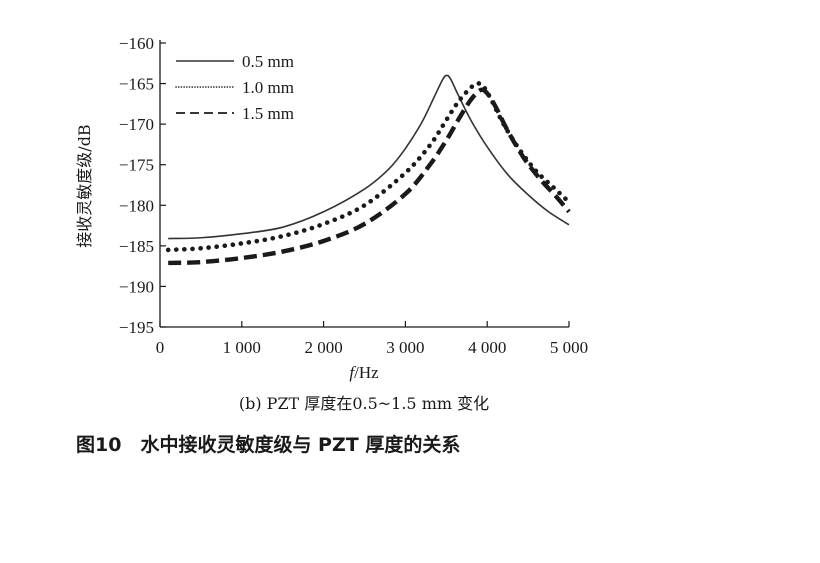  I want to click on x-axis-label-symbol: f, so click(352, 372).